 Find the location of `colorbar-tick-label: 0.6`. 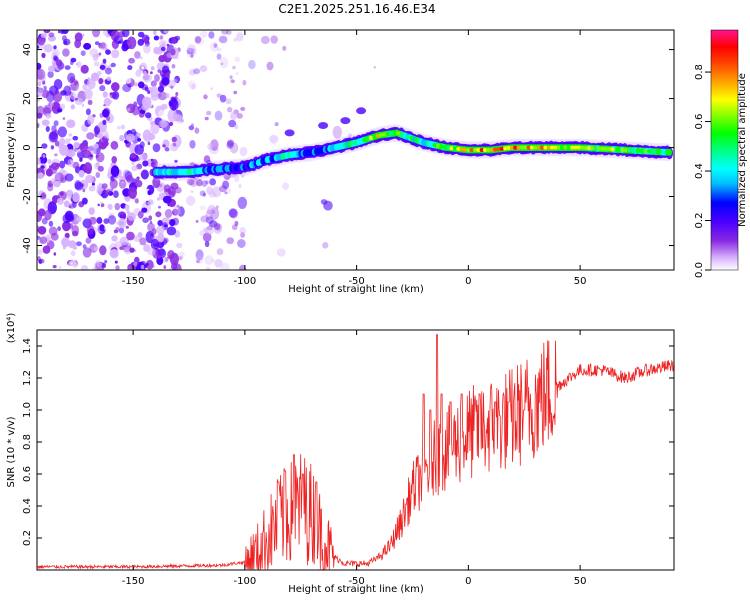

colorbar-tick-label: 0.6 is located at coordinates (699, 122).